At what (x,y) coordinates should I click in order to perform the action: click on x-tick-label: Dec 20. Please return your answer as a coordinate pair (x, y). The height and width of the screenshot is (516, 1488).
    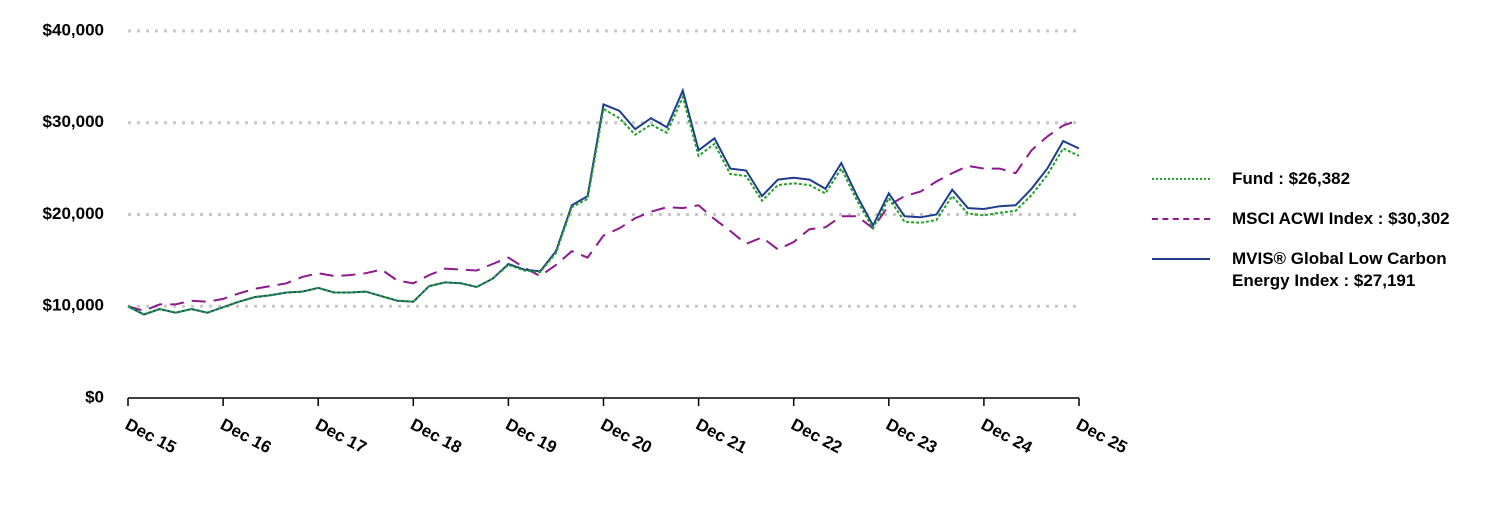
    Looking at the image, I should click on (626, 436).